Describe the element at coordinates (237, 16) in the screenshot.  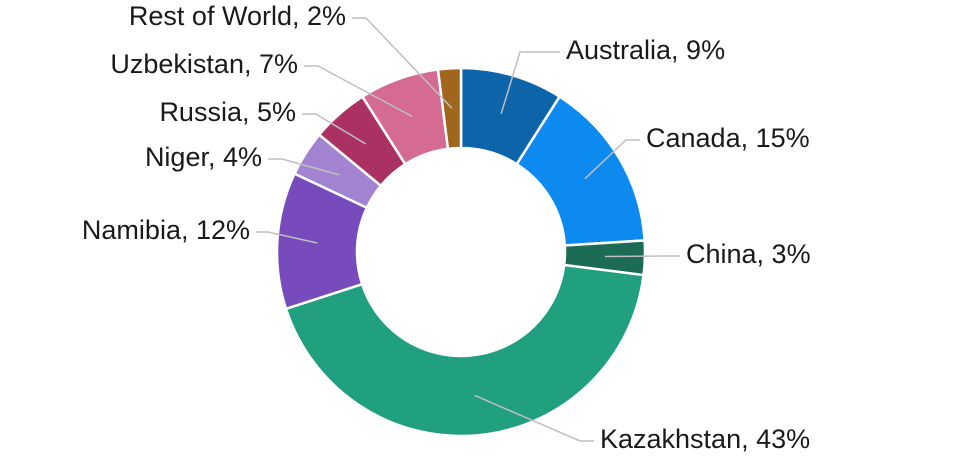
I see `slice-label-rest-of-world: Rest of World, 2%` at that location.